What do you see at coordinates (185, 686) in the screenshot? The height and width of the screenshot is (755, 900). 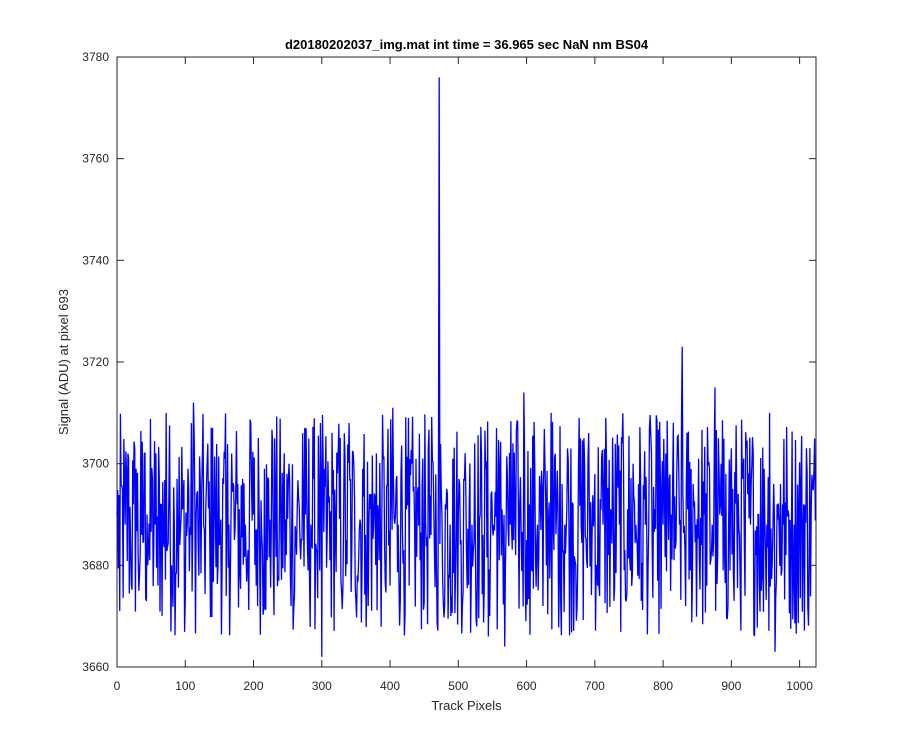 I see `x-tick-label: 100` at bounding box center [185, 686].